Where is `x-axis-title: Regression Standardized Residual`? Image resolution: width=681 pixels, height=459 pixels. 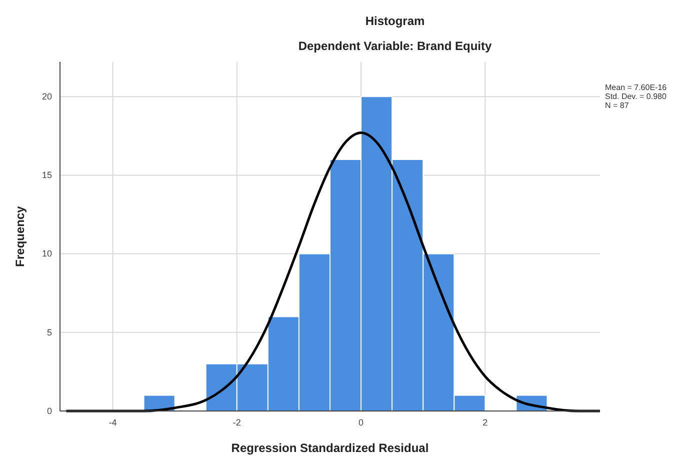
x-axis-title: Regression Standardized Residual is located at coordinates (330, 448).